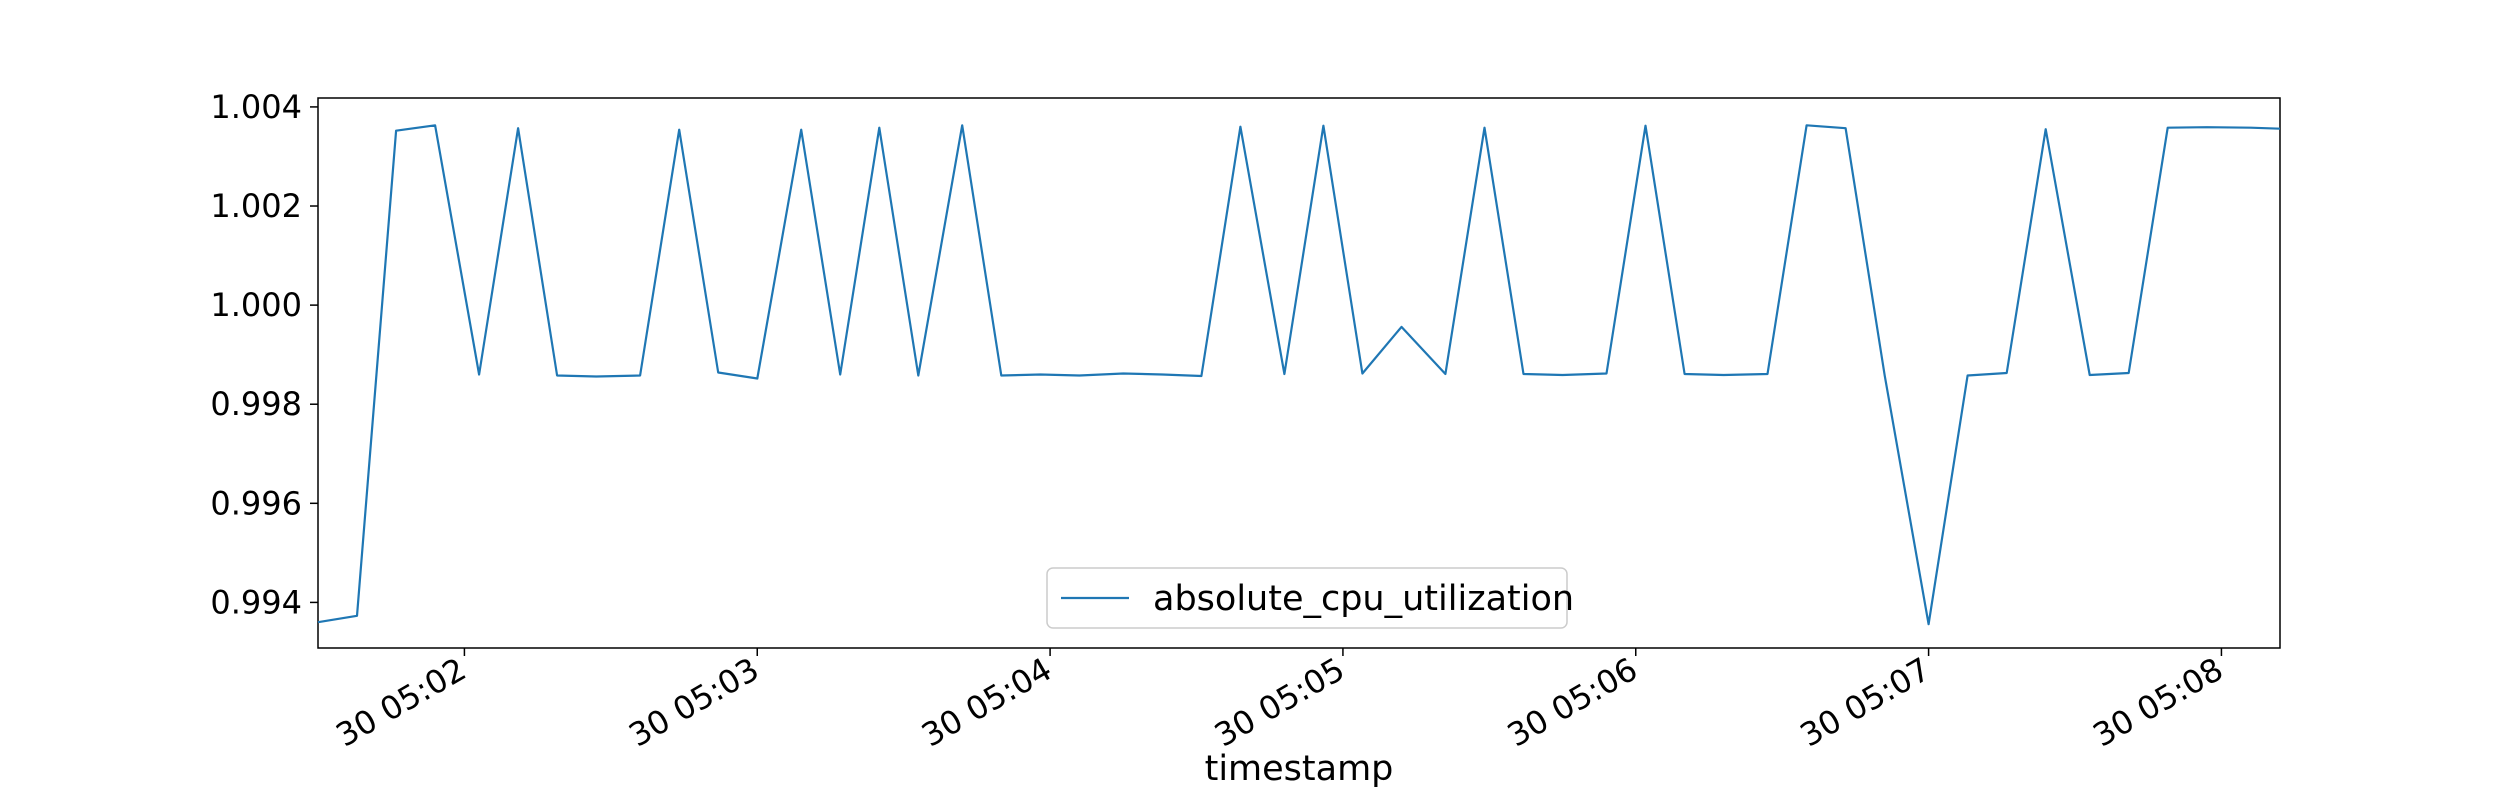  I want to click on x-tick-label: 30 05:06, so click(1572, 702).